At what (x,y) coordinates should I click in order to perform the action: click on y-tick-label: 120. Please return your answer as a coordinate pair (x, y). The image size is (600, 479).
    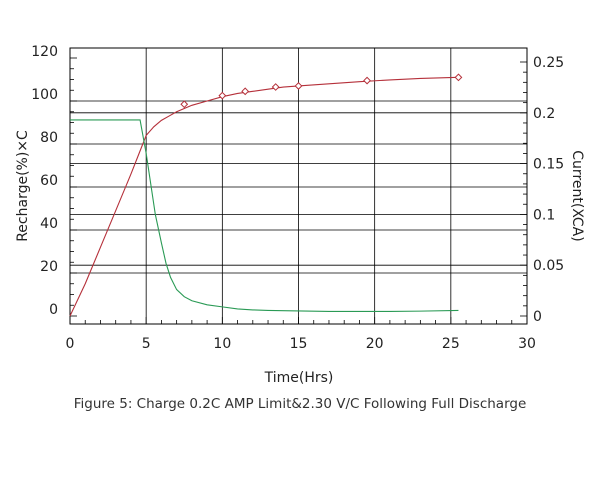
    Looking at the image, I should click on (44, 52).